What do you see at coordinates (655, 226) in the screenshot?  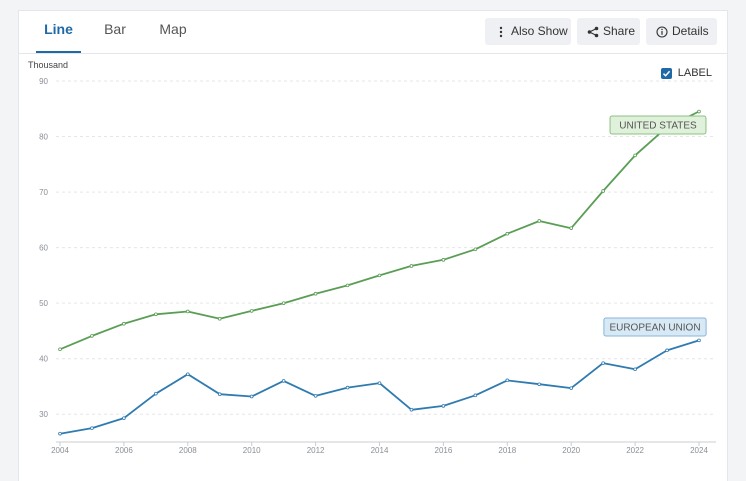 I see `series-labels: UNITED STATES EUROPEAN UNION` at bounding box center [655, 226].